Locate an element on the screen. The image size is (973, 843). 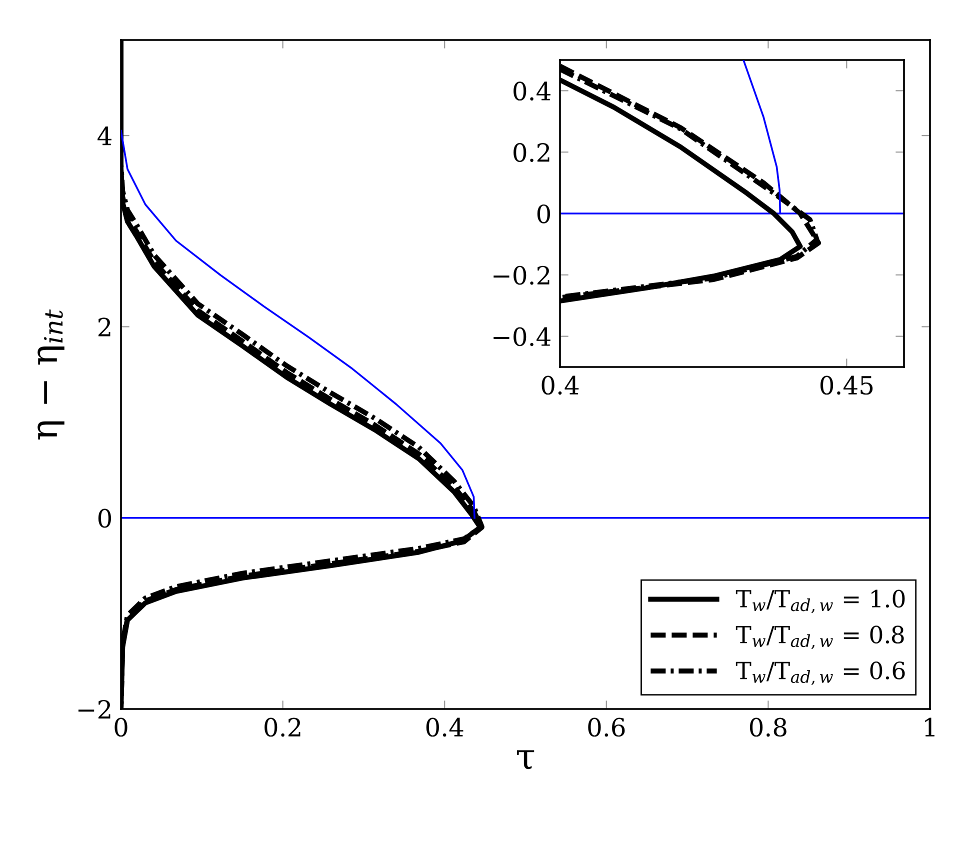
x-tick-label: 0 is located at coordinates (121, 727).